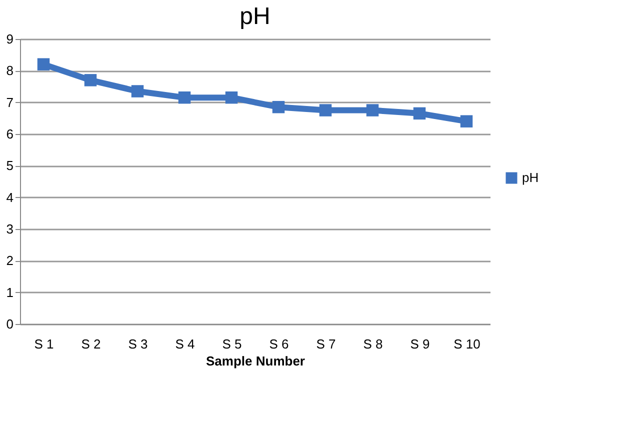 The width and height of the screenshot is (632, 425). I want to click on chart-title: pH, so click(255, 16).